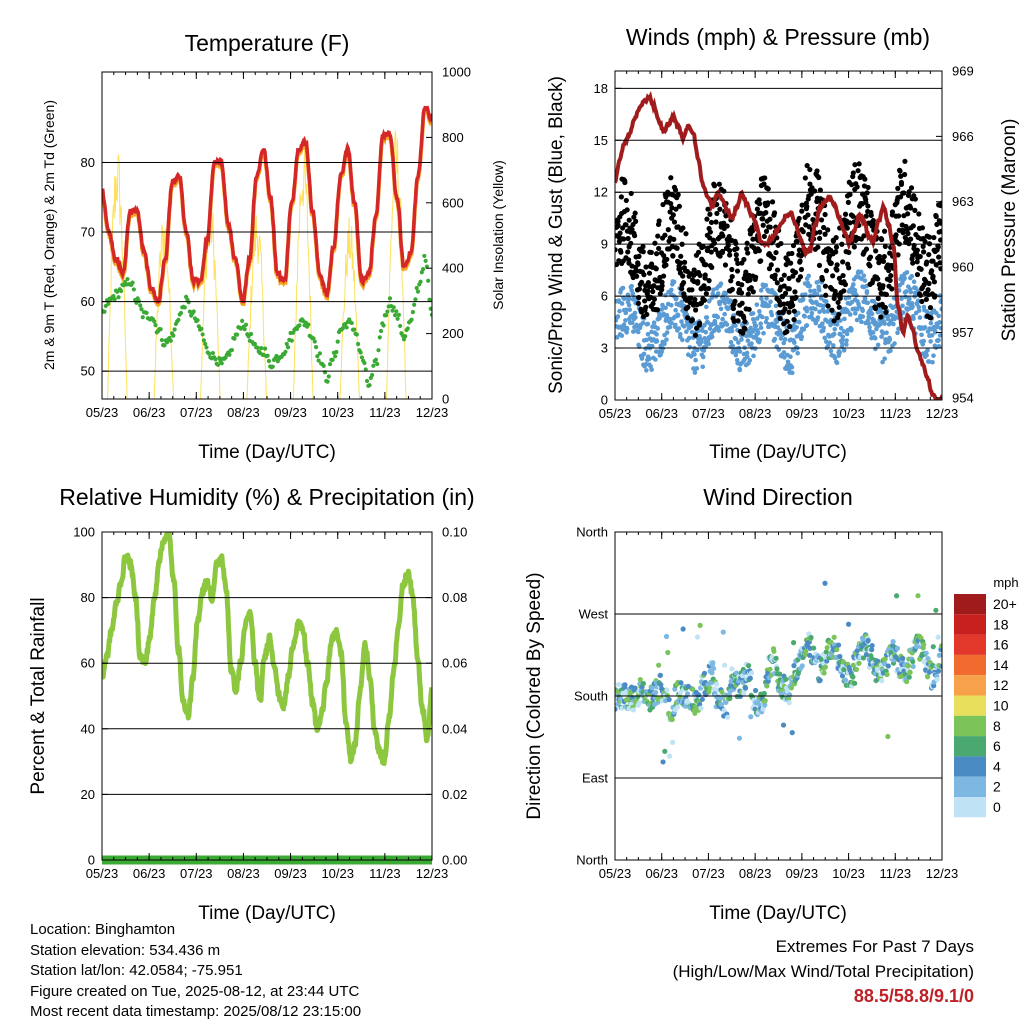  I want to click on xtick-label: 05/23, so click(102, 412).